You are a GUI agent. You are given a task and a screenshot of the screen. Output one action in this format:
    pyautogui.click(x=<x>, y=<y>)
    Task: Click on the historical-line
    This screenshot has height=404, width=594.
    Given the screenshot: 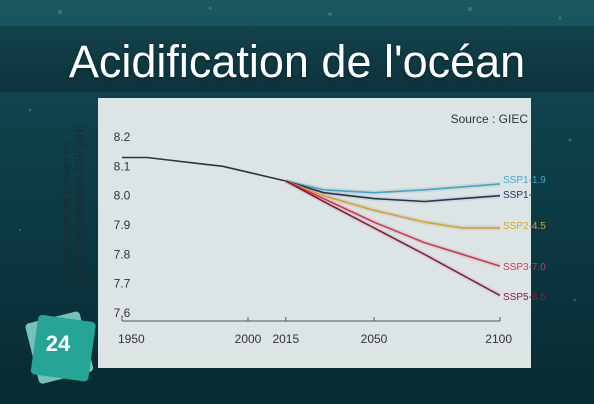 What is the action you would take?
    pyautogui.click(x=204, y=169)
    